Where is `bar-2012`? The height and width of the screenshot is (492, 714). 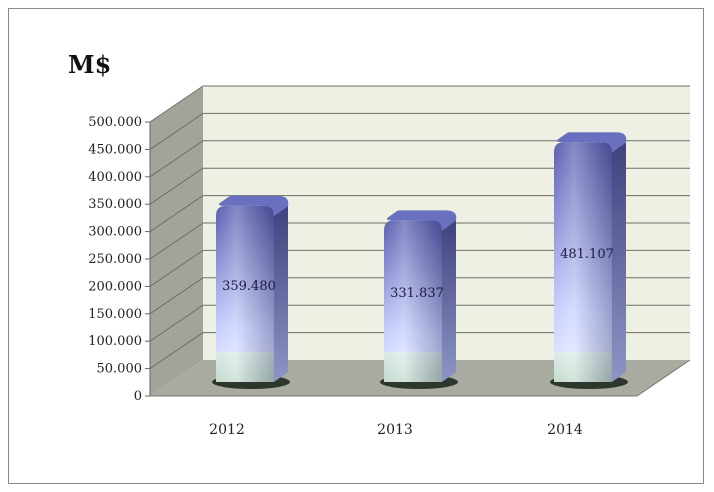 bar-2012 is located at coordinates (251, 292).